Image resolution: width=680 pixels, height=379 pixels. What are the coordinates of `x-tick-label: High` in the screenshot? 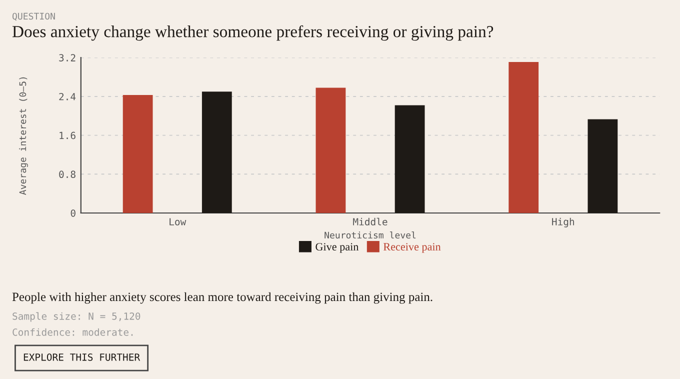 It's located at (563, 223).